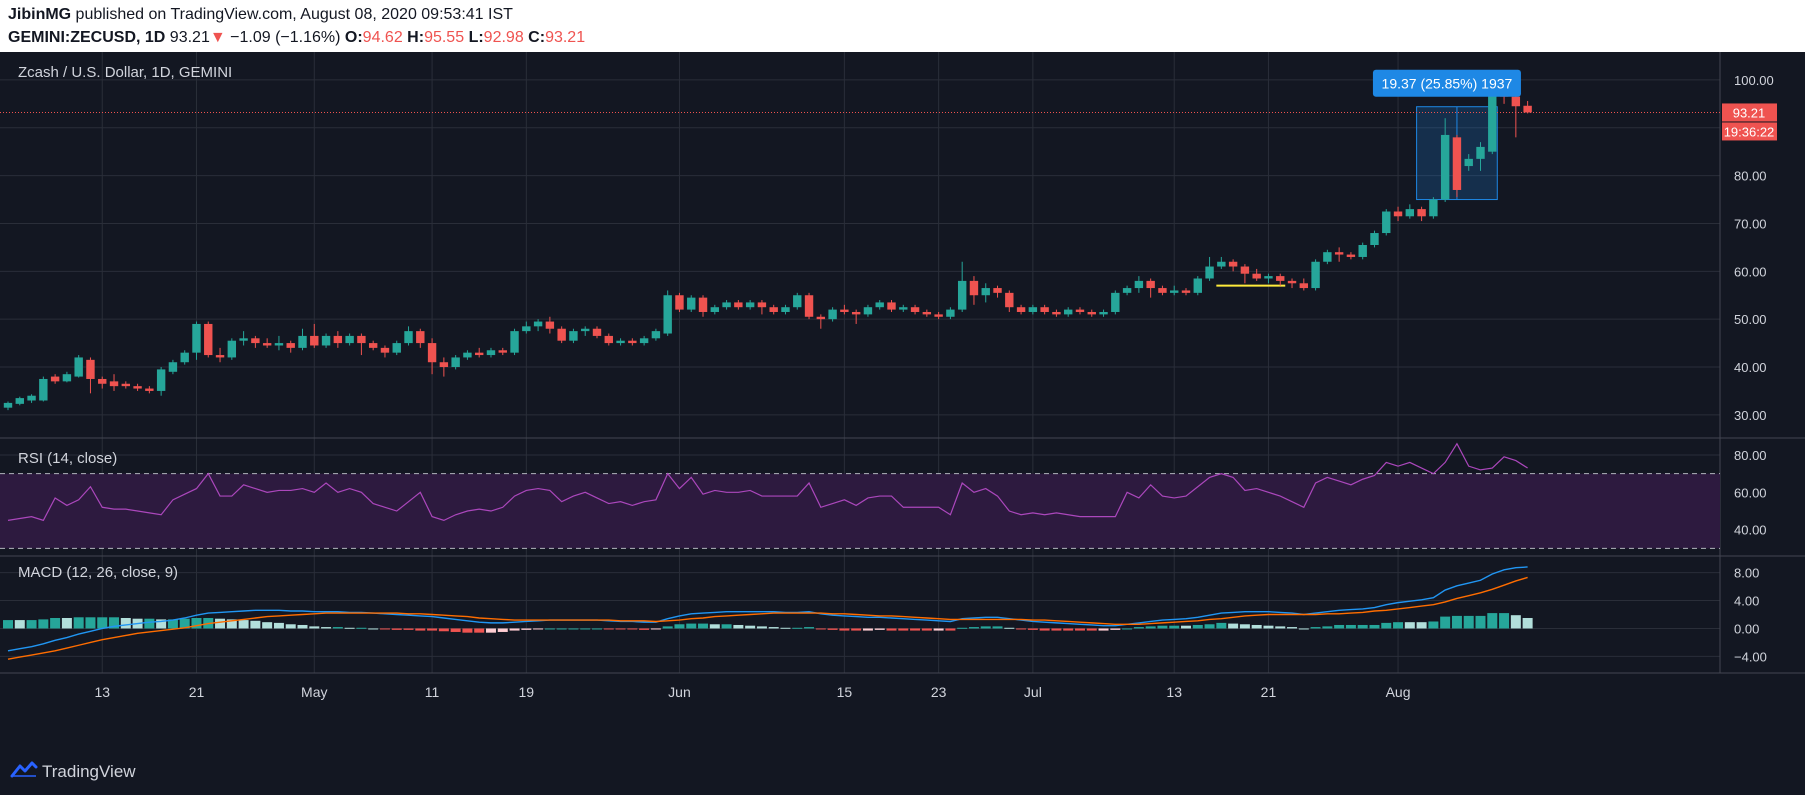 This screenshot has height=795, width=1805. Describe the element at coordinates (432, 692) in the screenshot. I see `x-tick-label: 11` at that location.